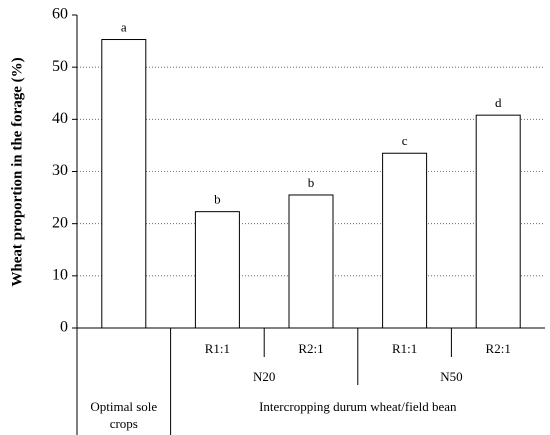  What do you see at coordinates (60, 170) in the screenshot?
I see `y-tick-label: 30` at bounding box center [60, 170].